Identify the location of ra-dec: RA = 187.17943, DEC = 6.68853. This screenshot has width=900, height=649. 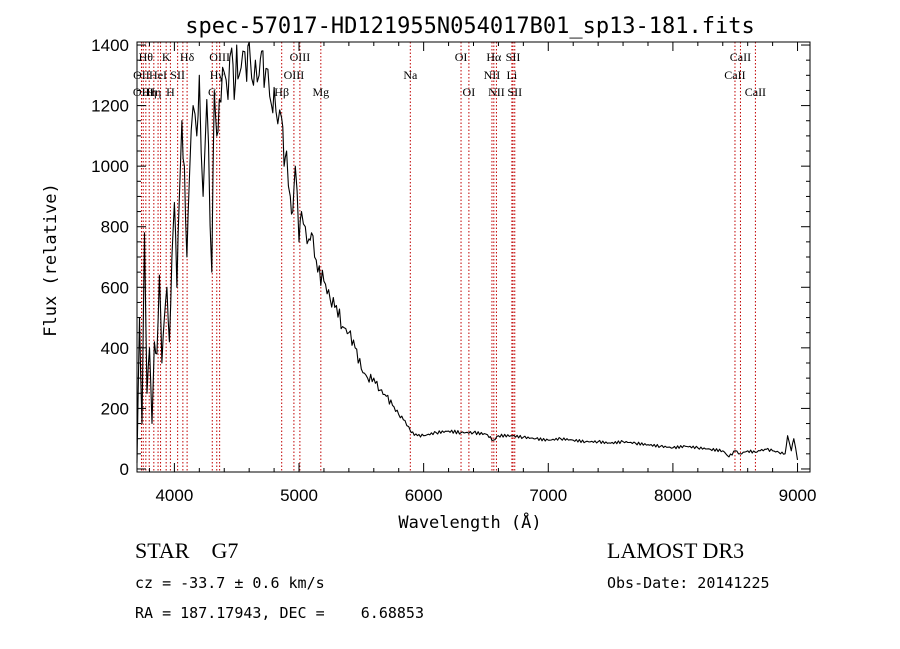
(279, 613).